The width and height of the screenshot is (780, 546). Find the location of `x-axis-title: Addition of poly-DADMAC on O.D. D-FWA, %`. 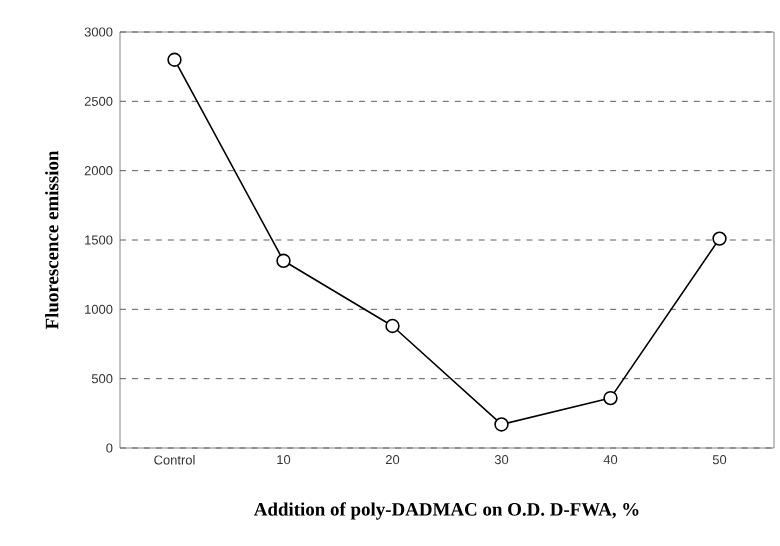

x-axis-title: Addition of poly-DADMAC on O.D. D-FWA, % is located at coordinates (446, 511).